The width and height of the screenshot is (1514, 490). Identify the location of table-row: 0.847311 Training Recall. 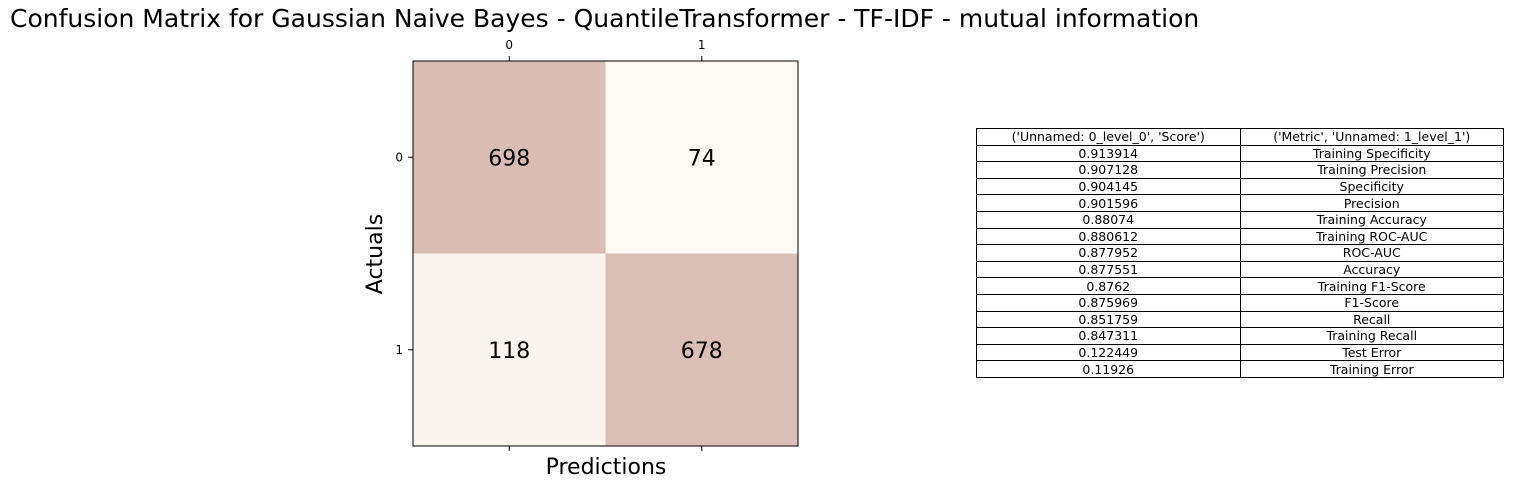
(1240, 336).